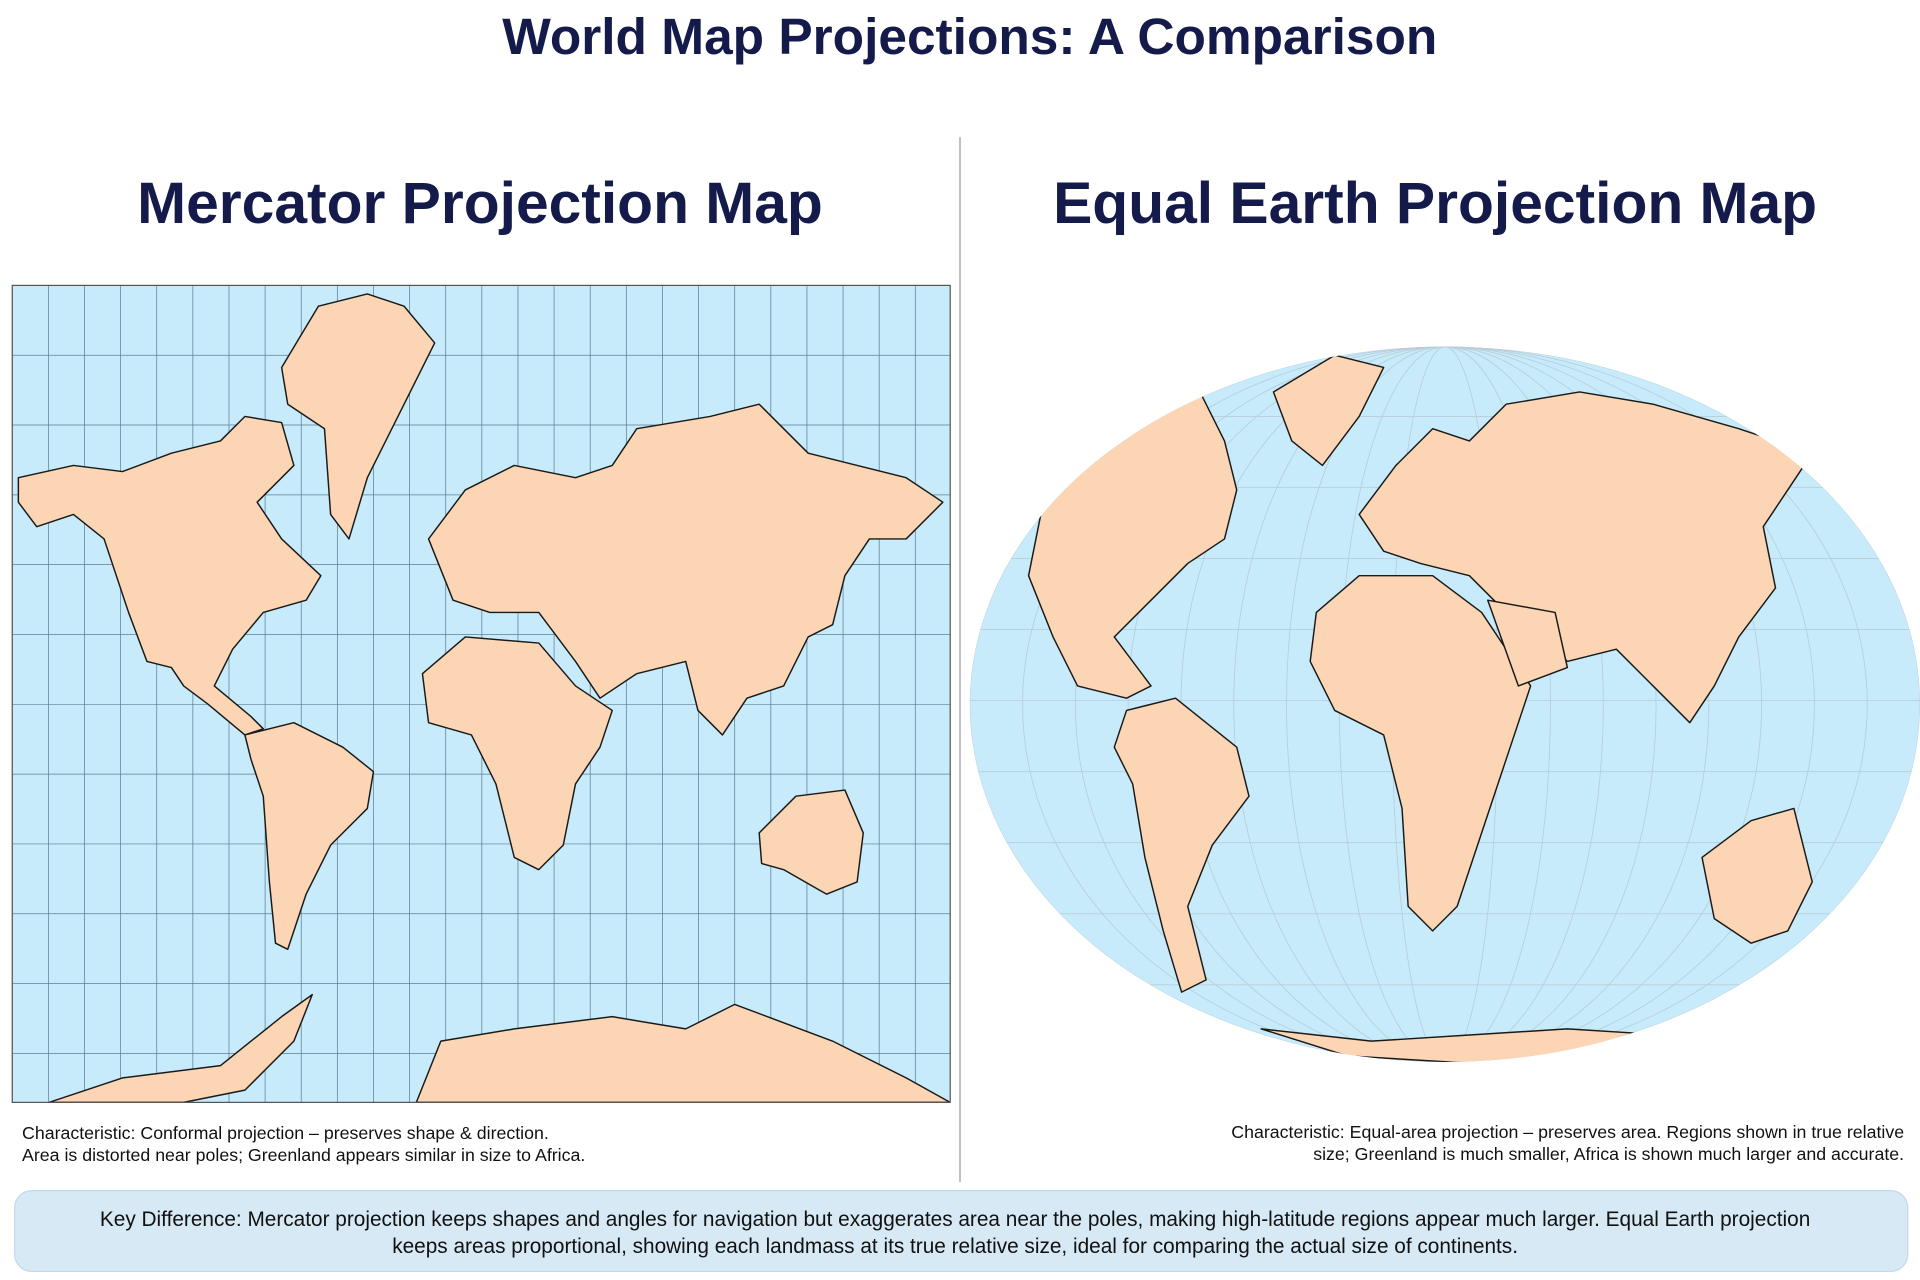  I want to click on graticule, so click(1445, 704).